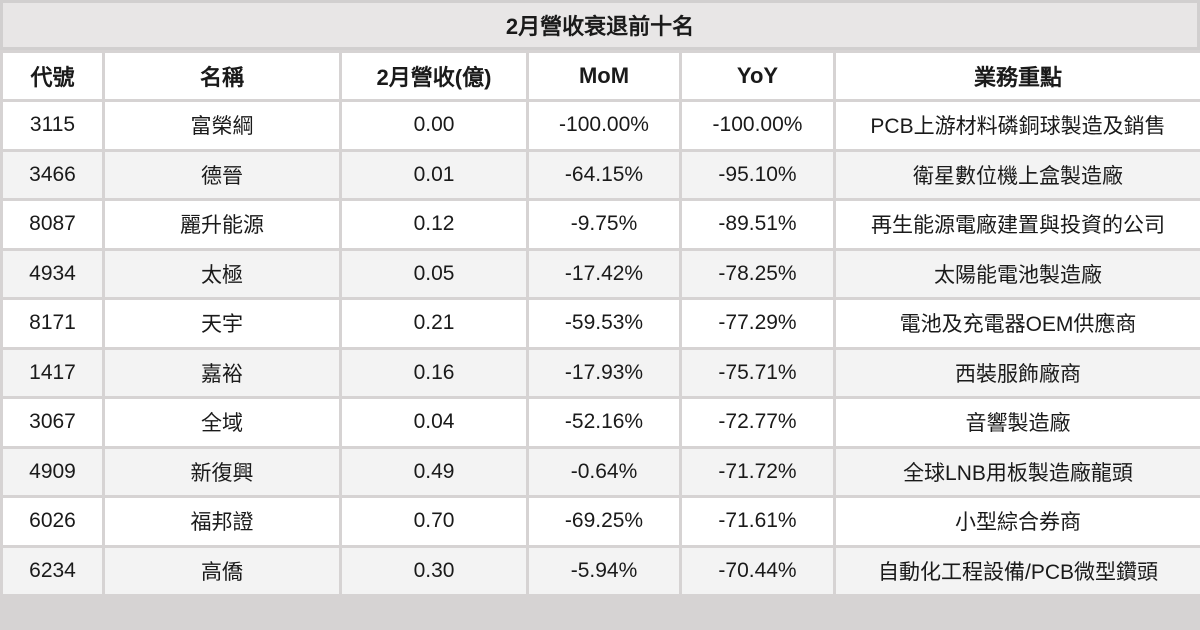  What do you see at coordinates (222, 570) in the screenshot?
I see `cell-name: 高僑` at bounding box center [222, 570].